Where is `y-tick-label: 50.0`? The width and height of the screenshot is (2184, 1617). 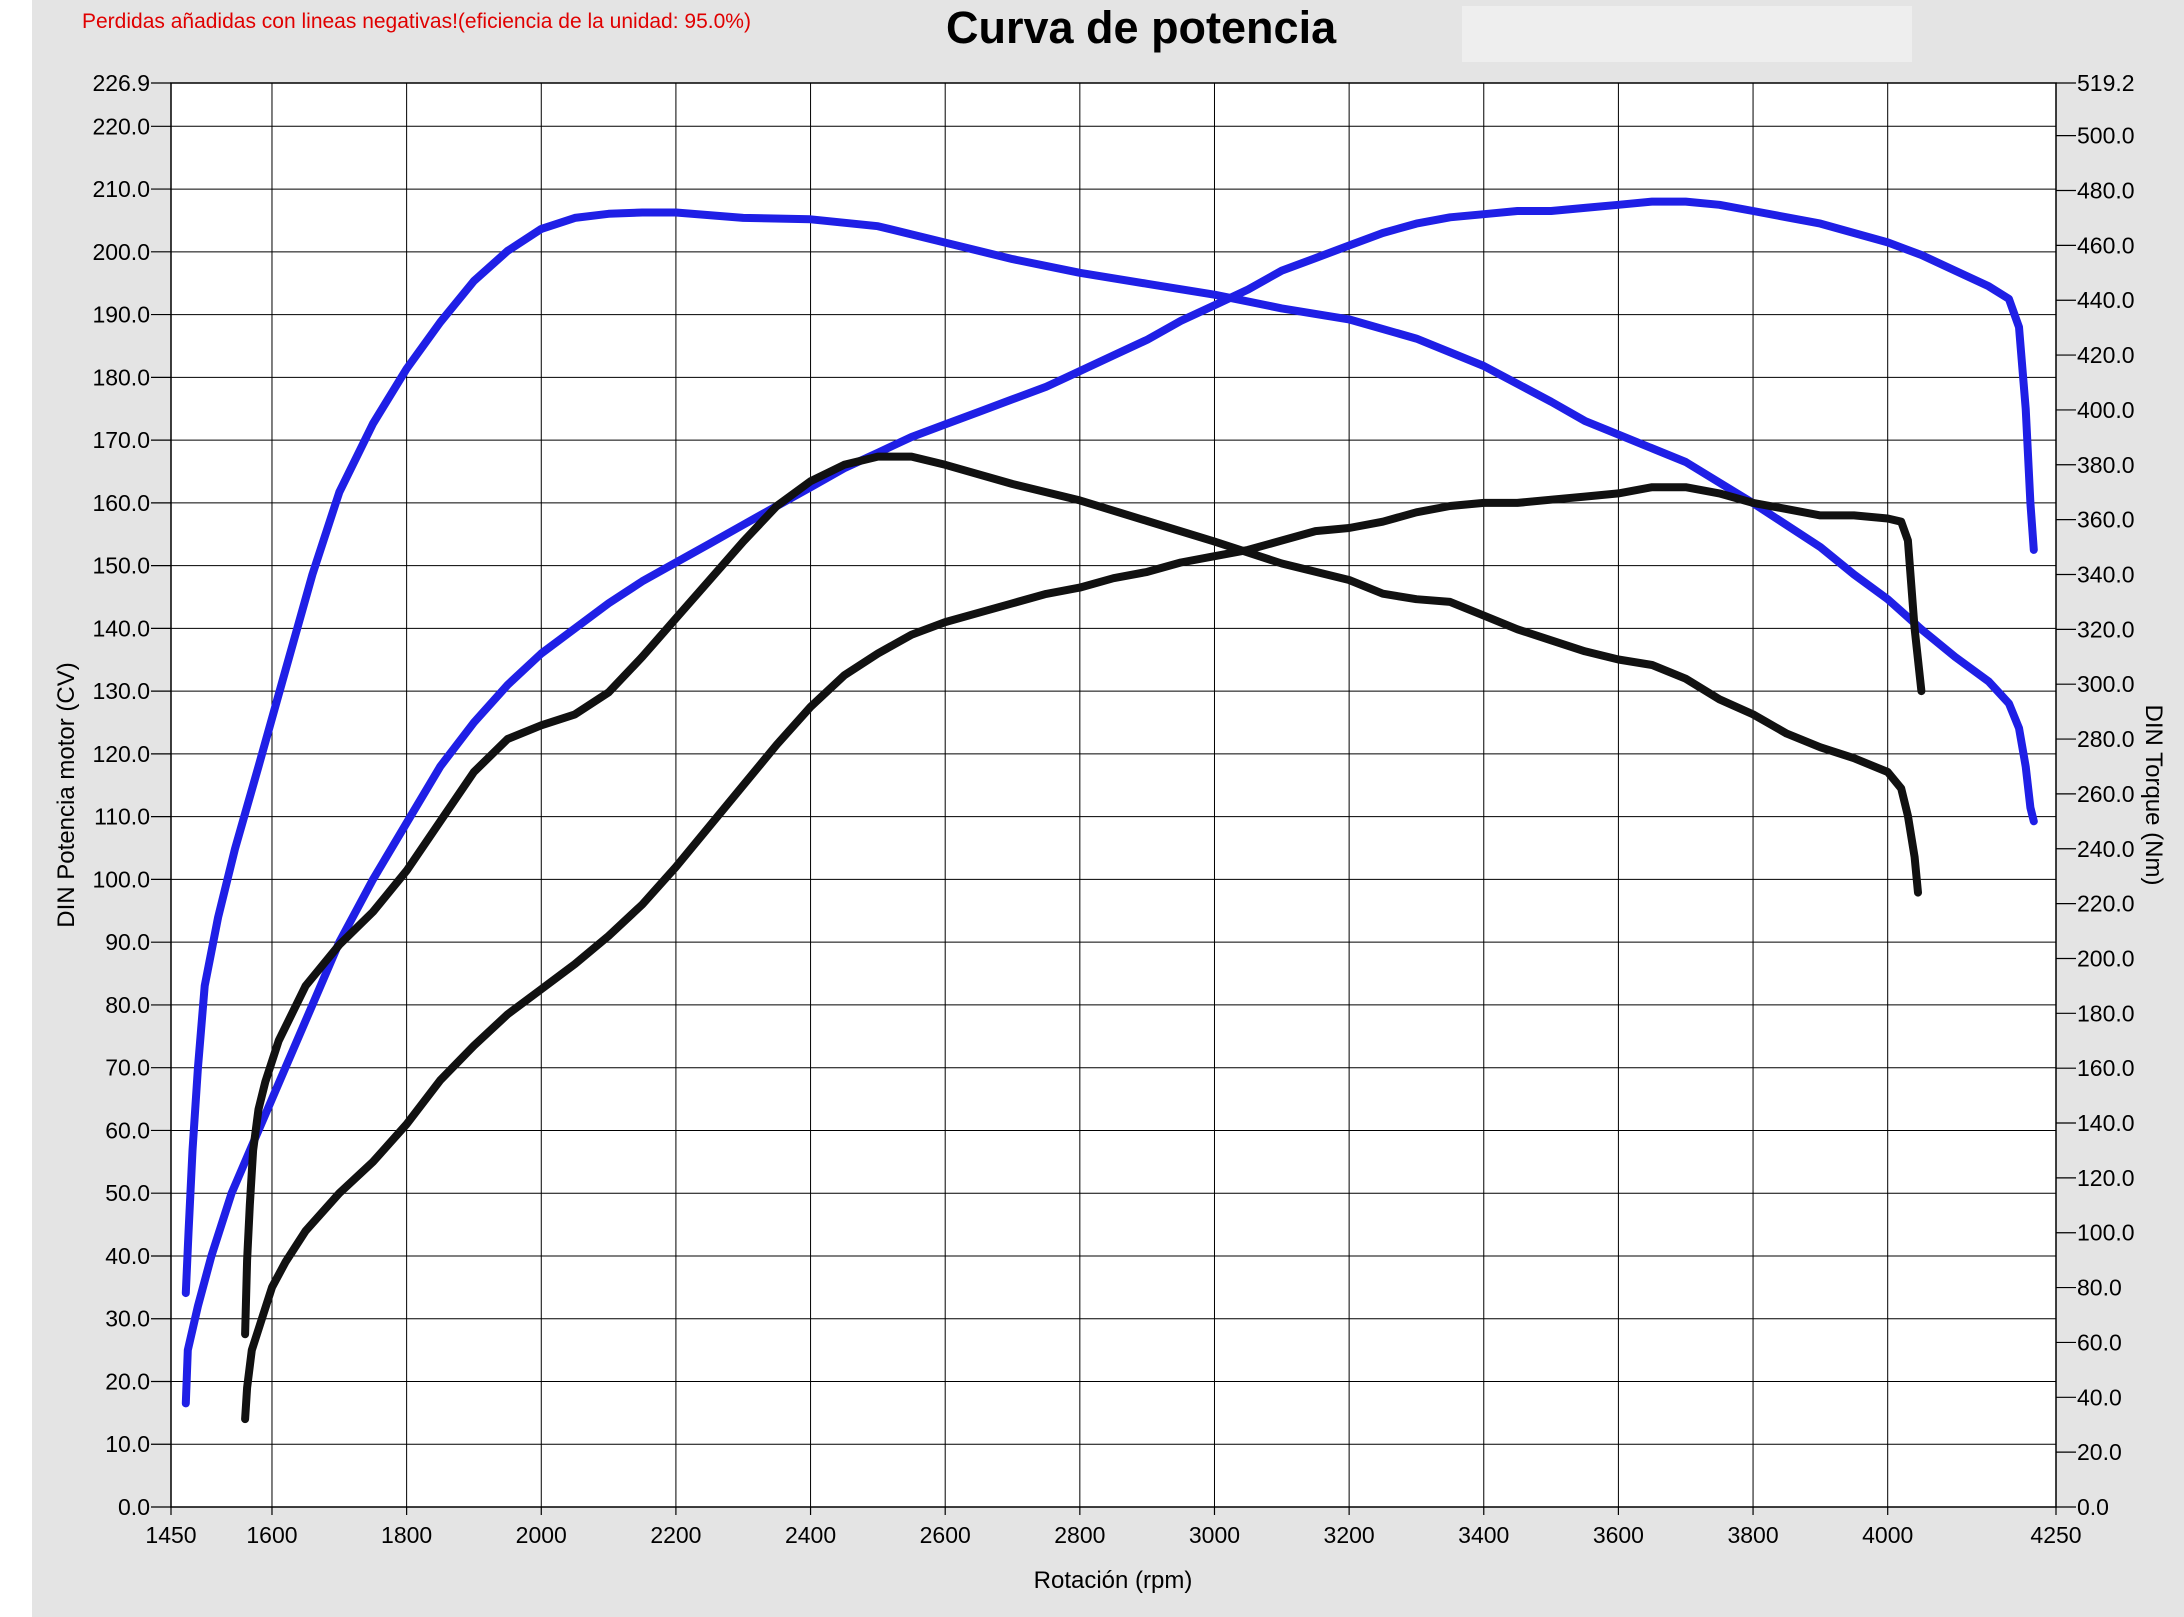 y-tick-label: 50.0 is located at coordinates (127, 1193).